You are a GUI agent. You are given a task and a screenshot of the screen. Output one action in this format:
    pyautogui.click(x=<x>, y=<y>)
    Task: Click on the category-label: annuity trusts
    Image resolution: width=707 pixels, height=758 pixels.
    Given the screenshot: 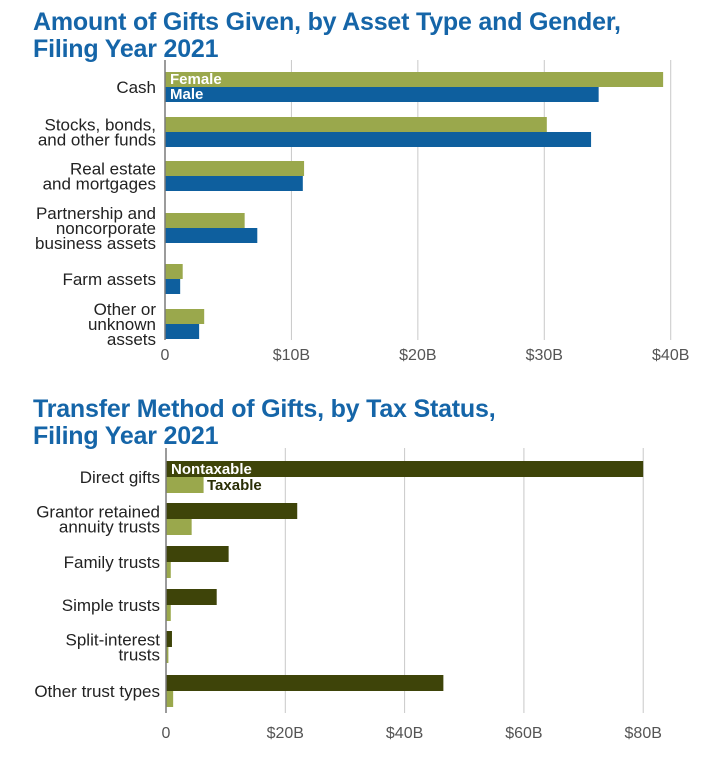 What is the action you would take?
    pyautogui.click(x=109, y=527)
    